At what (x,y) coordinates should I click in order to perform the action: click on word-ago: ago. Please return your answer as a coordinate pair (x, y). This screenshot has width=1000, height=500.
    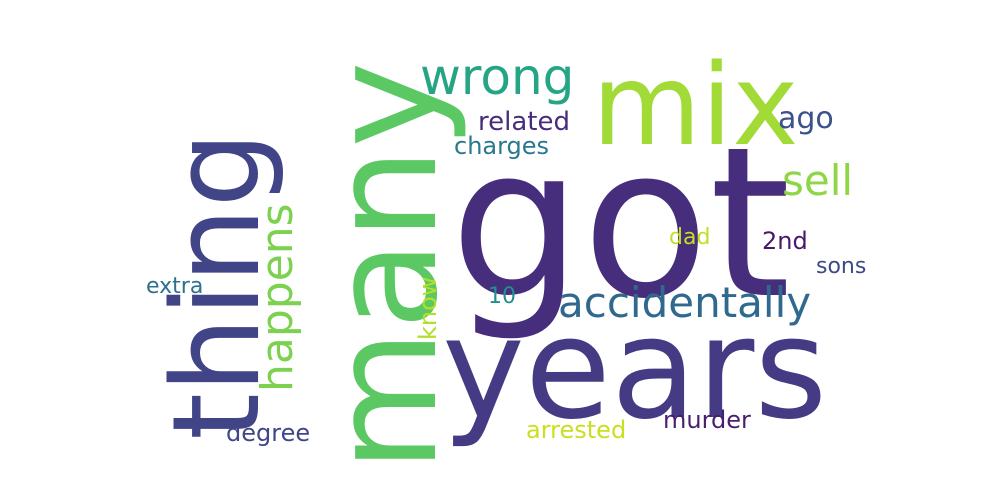
    Looking at the image, I should click on (806, 118).